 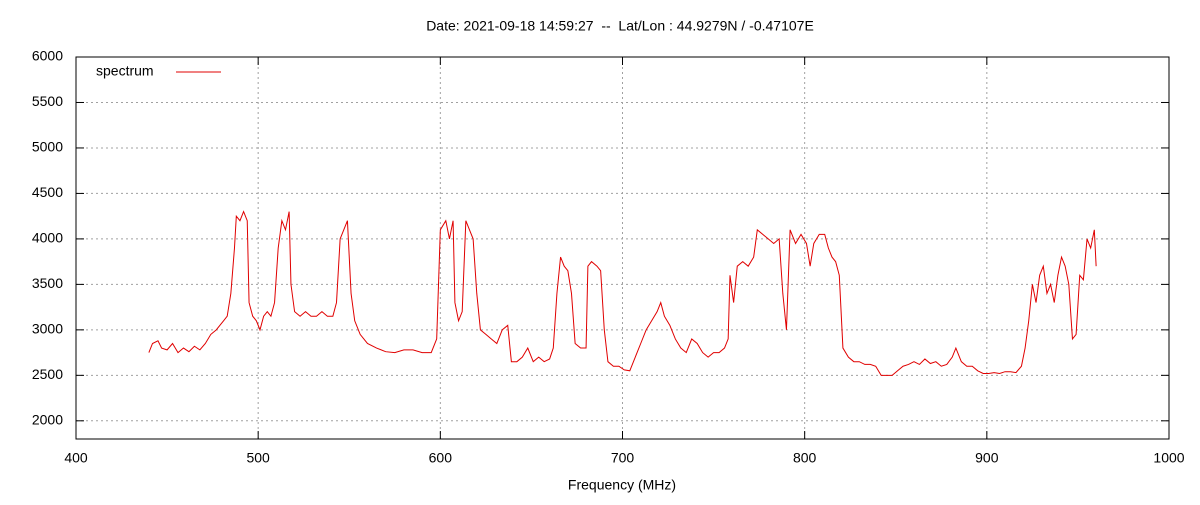 I want to click on y-tick-label: 2500, so click(x=47, y=374).